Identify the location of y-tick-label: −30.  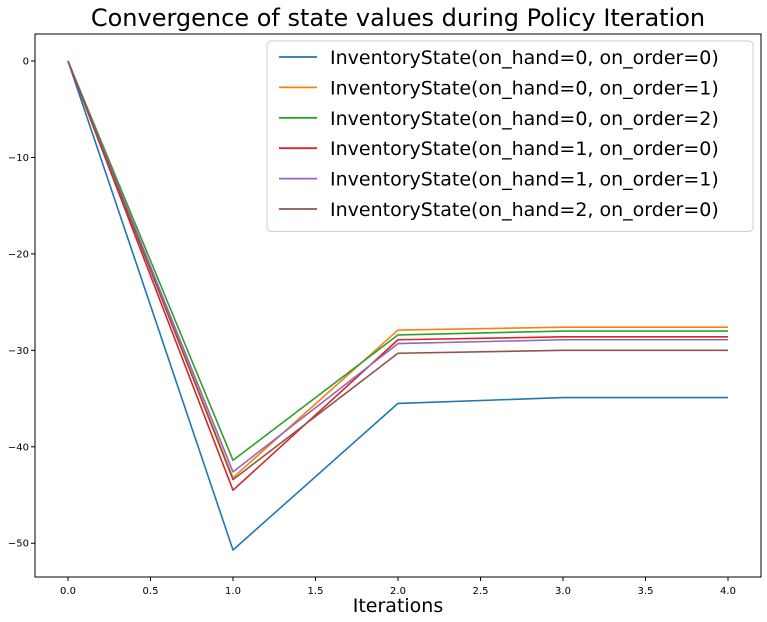
(18, 351).